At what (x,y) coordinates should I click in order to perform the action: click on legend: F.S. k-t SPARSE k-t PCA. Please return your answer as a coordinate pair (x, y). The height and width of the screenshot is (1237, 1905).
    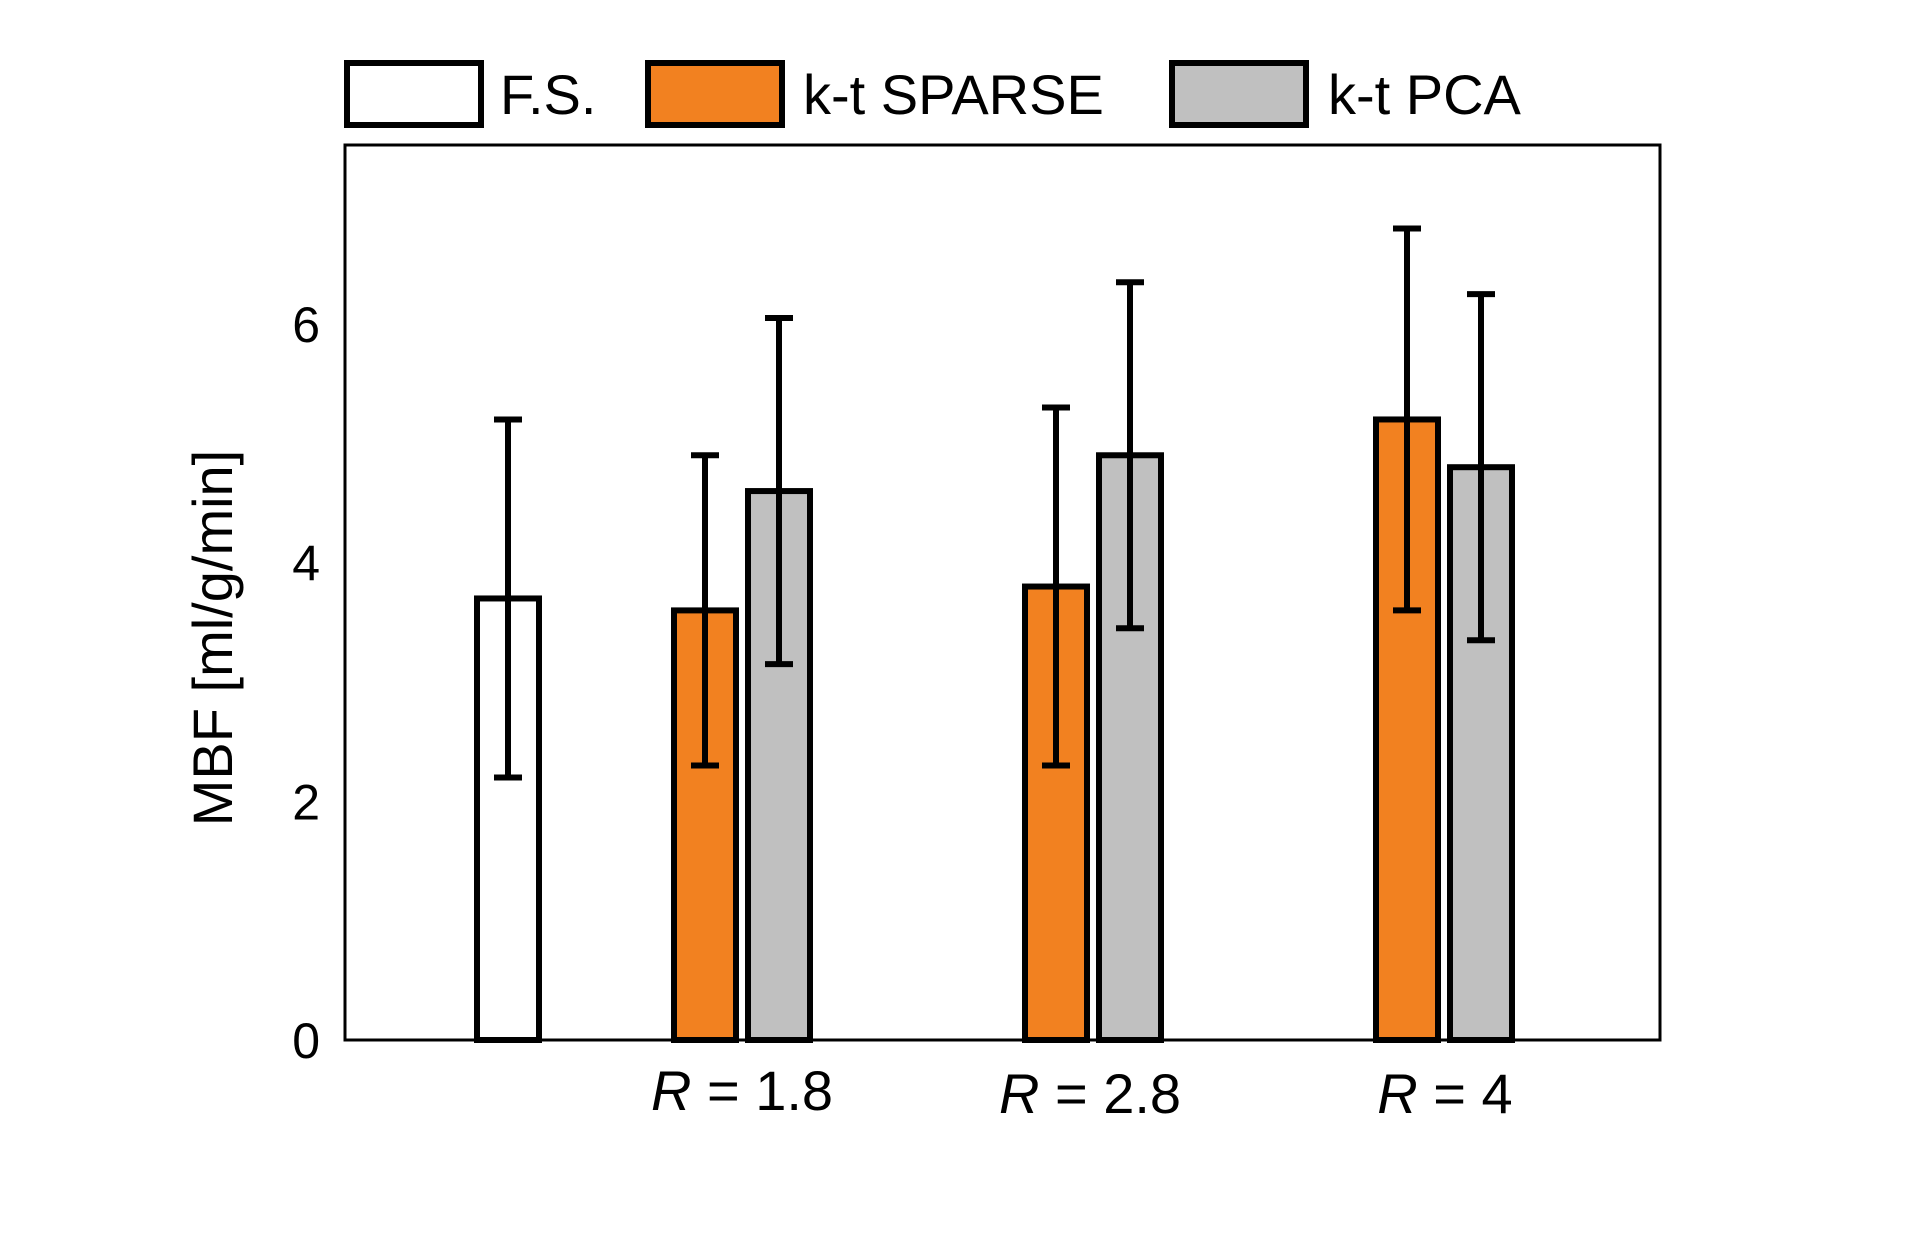
    Looking at the image, I should click on (933, 94).